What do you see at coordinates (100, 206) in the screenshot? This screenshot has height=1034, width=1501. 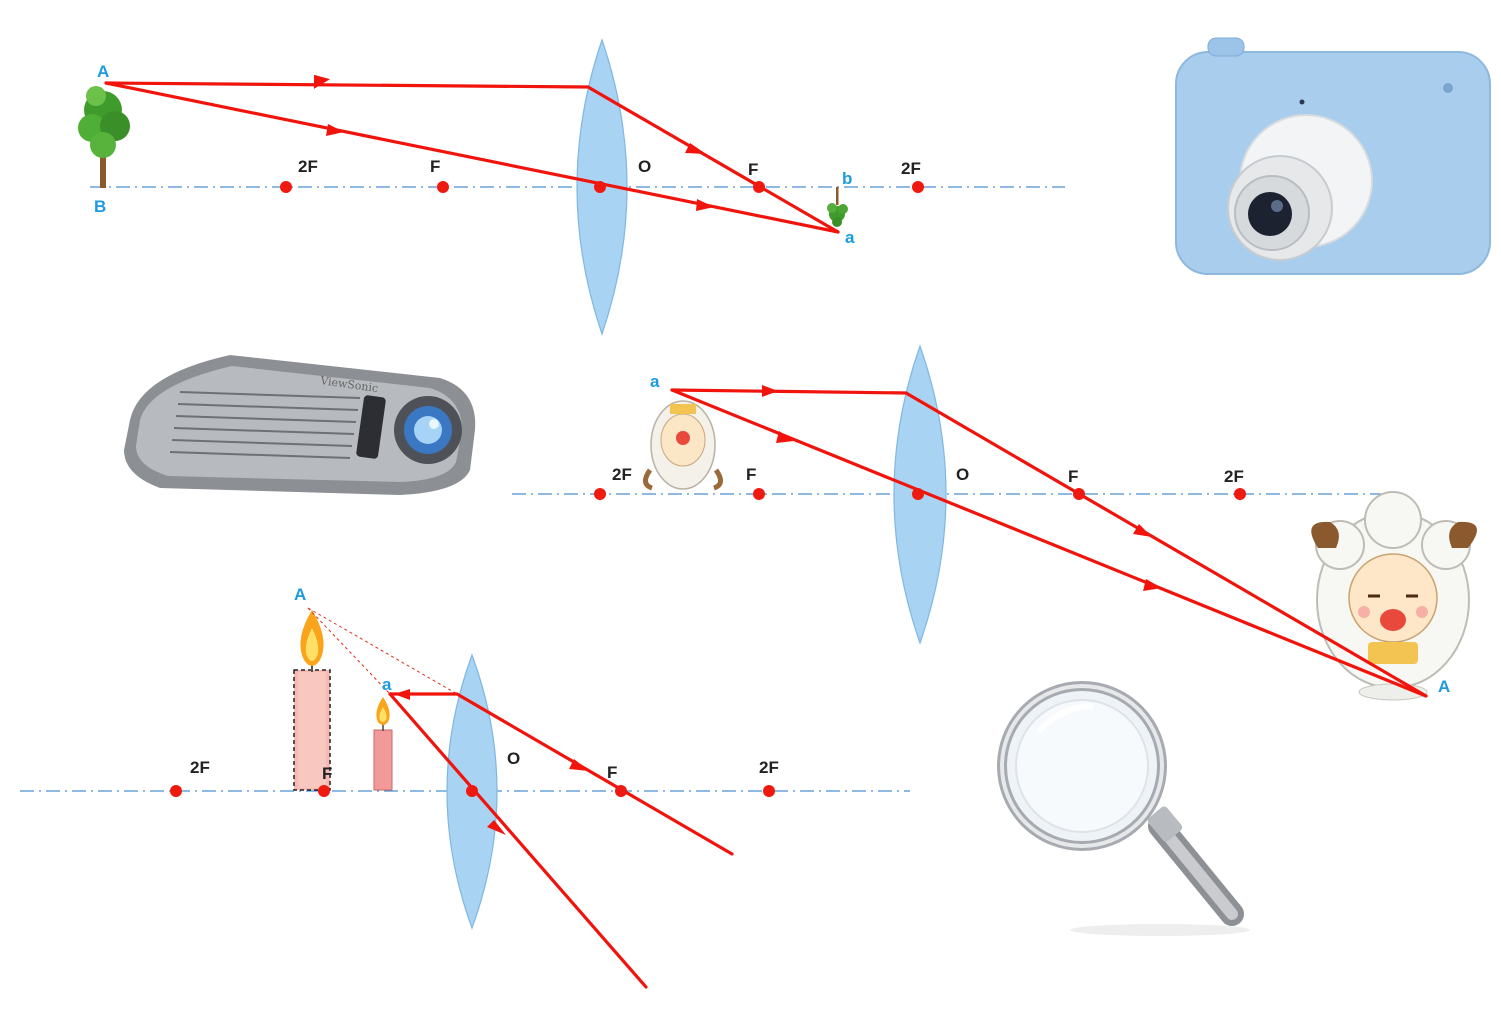 I see `label-B: B` at bounding box center [100, 206].